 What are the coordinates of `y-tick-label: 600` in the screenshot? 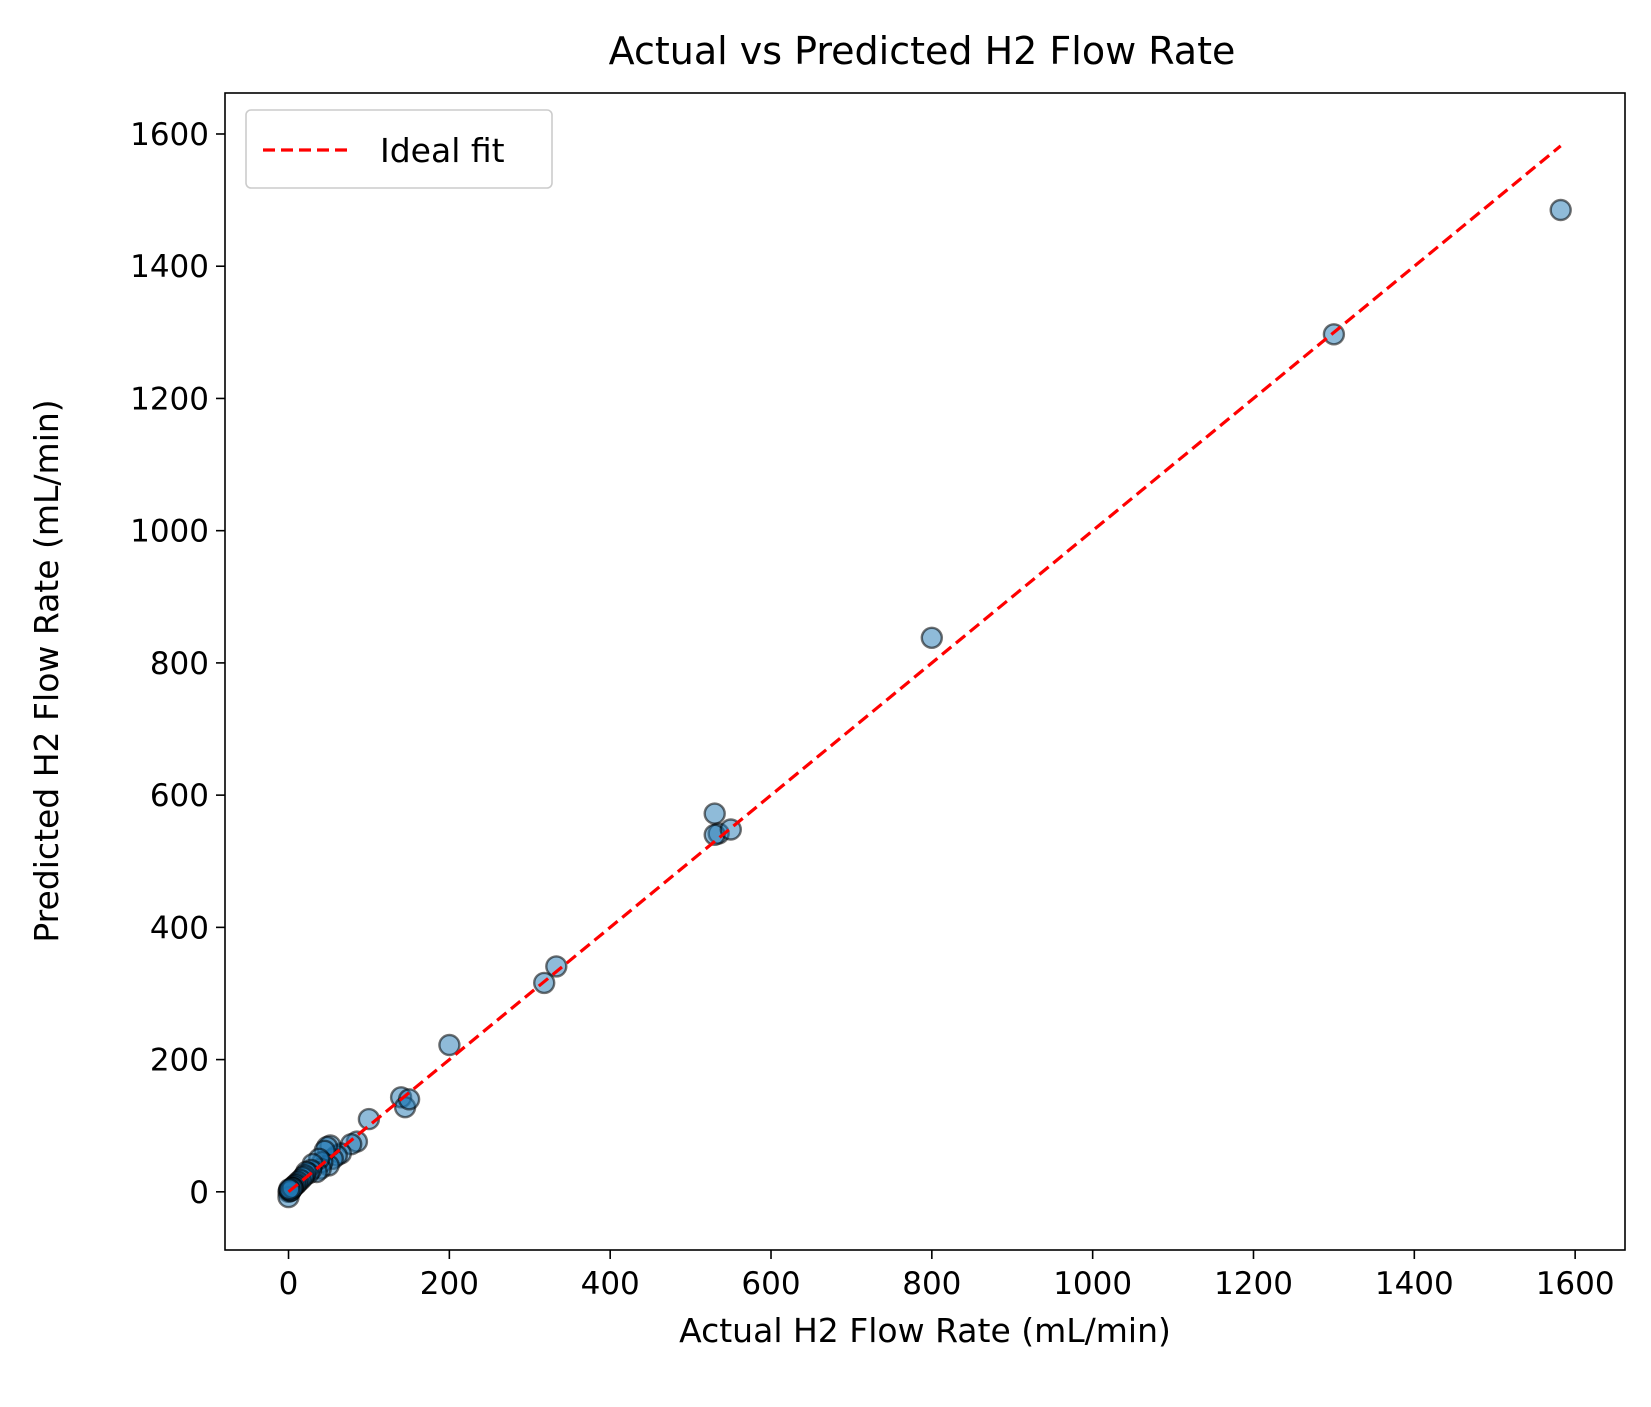 It's located at (179, 796).